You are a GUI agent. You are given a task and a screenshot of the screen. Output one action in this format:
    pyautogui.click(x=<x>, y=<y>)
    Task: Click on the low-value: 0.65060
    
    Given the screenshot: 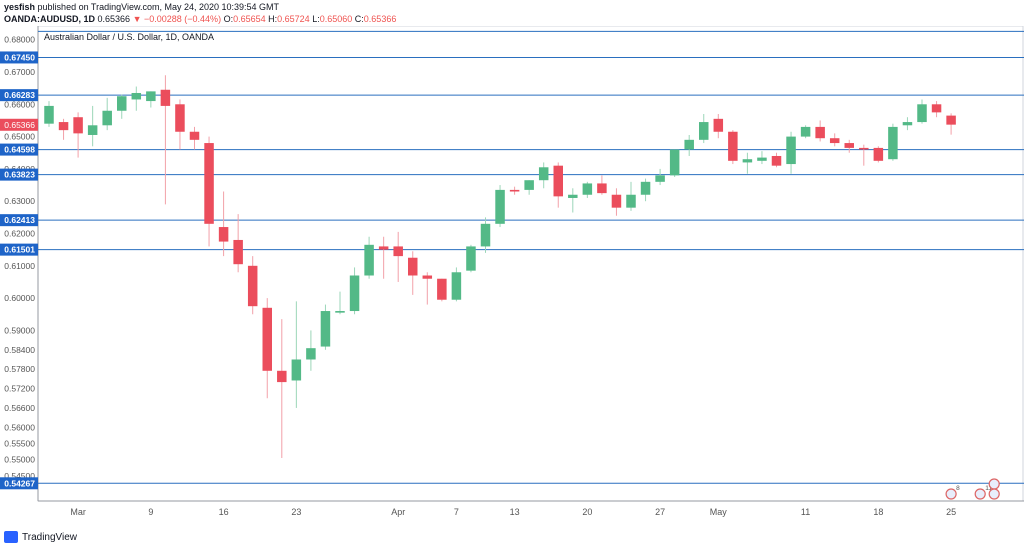 What is the action you would take?
    pyautogui.click(x=336, y=19)
    